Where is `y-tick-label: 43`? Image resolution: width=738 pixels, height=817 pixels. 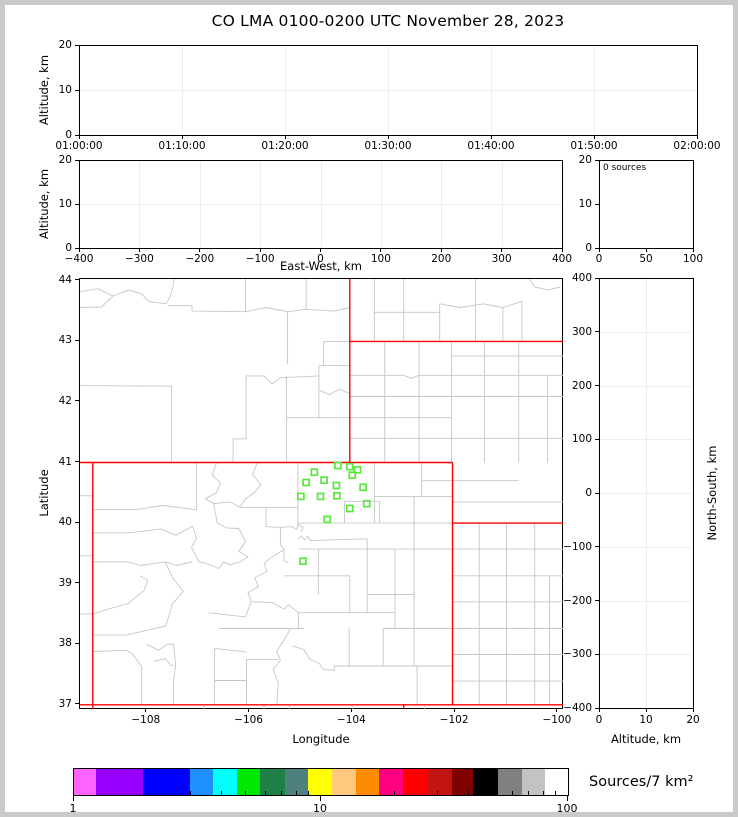 y-tick-label: 43 is located at coordinates (65, 340).